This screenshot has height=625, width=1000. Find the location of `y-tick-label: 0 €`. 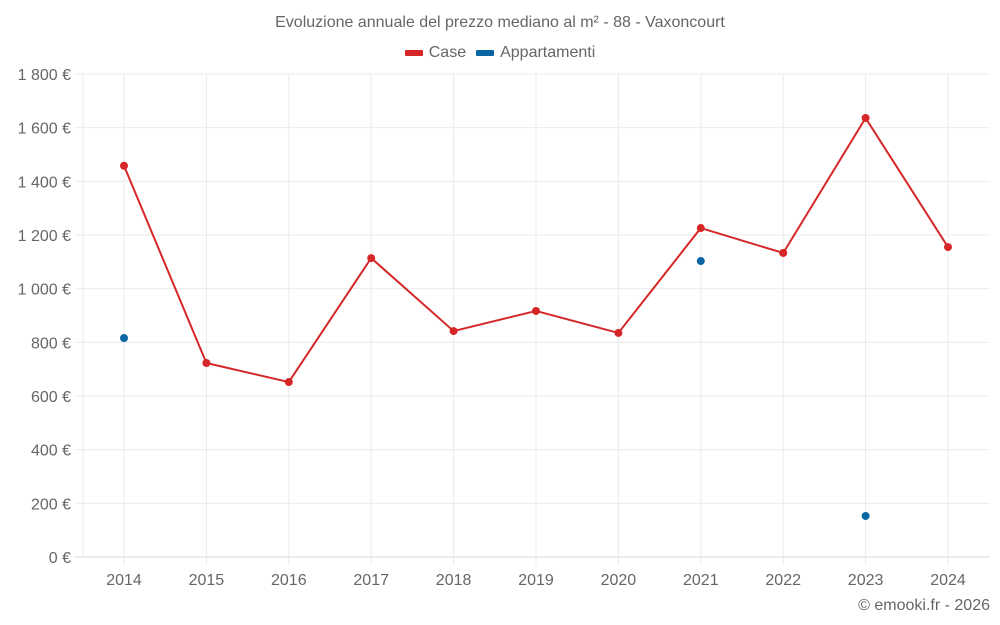

y-tick-label: 0 € is located at coordinates (60, 558).